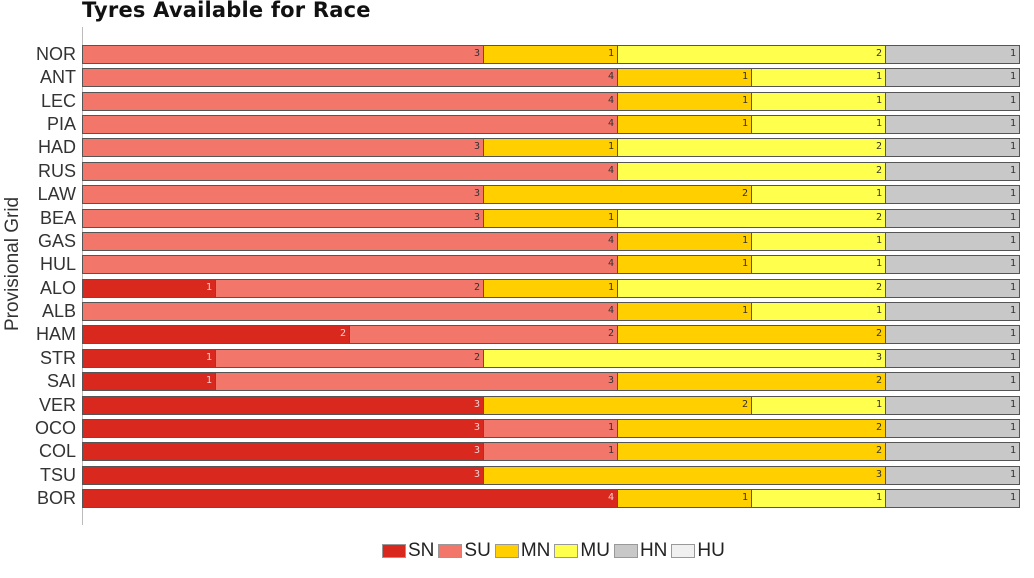 This screenshot has height=578, width=1034. What do you see at coordinates (698, 551) in the screenshot?
I see `legend-item-hu: HU` at bounding box center [698, 551].